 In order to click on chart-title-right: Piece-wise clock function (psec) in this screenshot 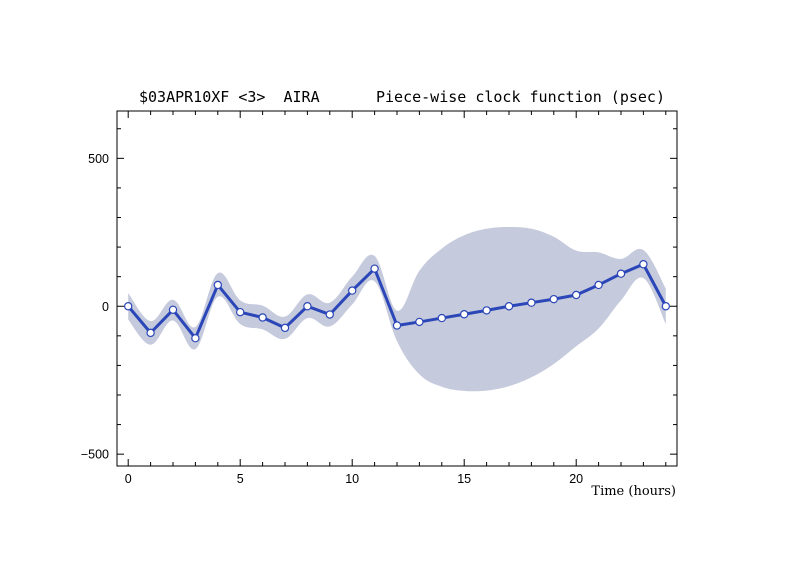, I will do `click(520, 97)`.